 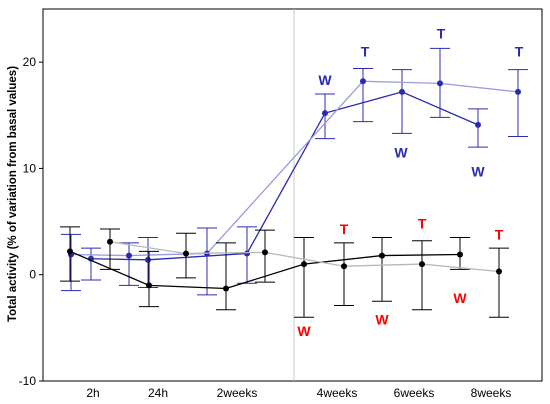 I want to click on x-tick-label: 8weeks, so click(x=491, y=393).